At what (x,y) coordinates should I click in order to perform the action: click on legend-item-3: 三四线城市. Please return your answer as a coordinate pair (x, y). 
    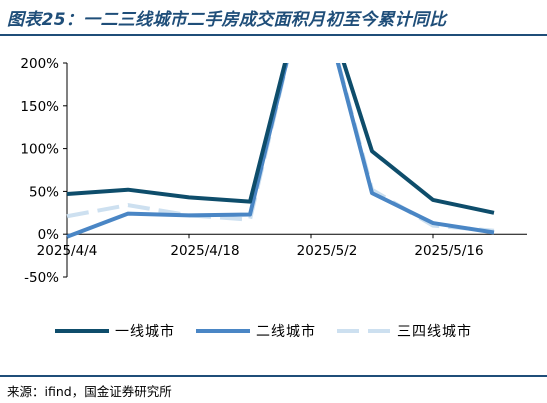
    Looking at the image, I should click on (404, 331).